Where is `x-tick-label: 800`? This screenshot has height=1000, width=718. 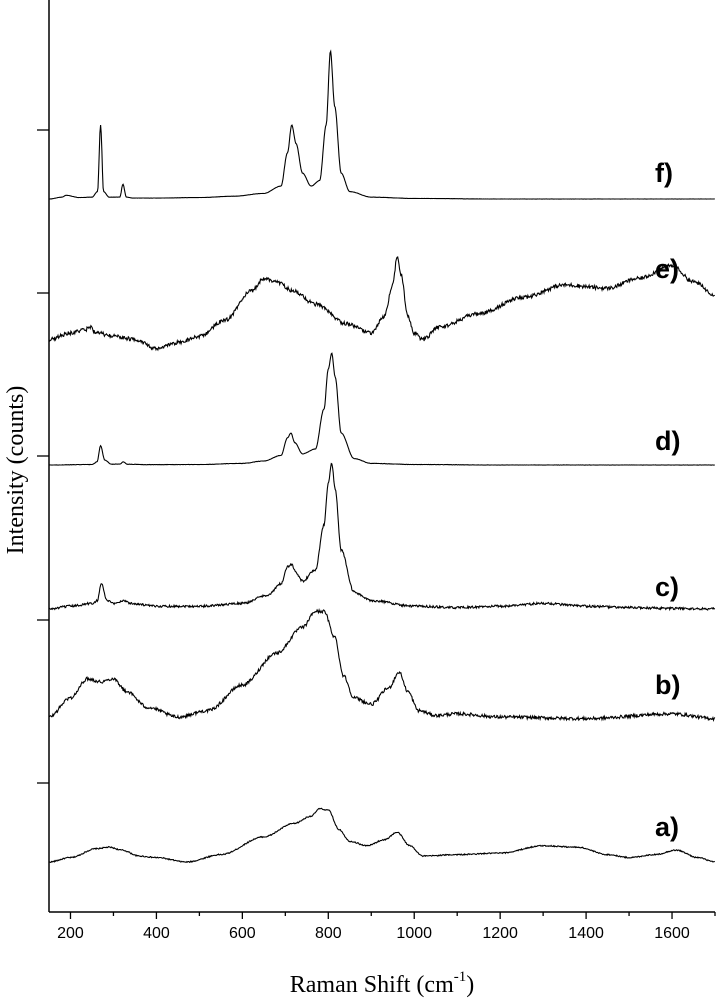 x-tick-label: 800 is located at coordinates (328, 933).